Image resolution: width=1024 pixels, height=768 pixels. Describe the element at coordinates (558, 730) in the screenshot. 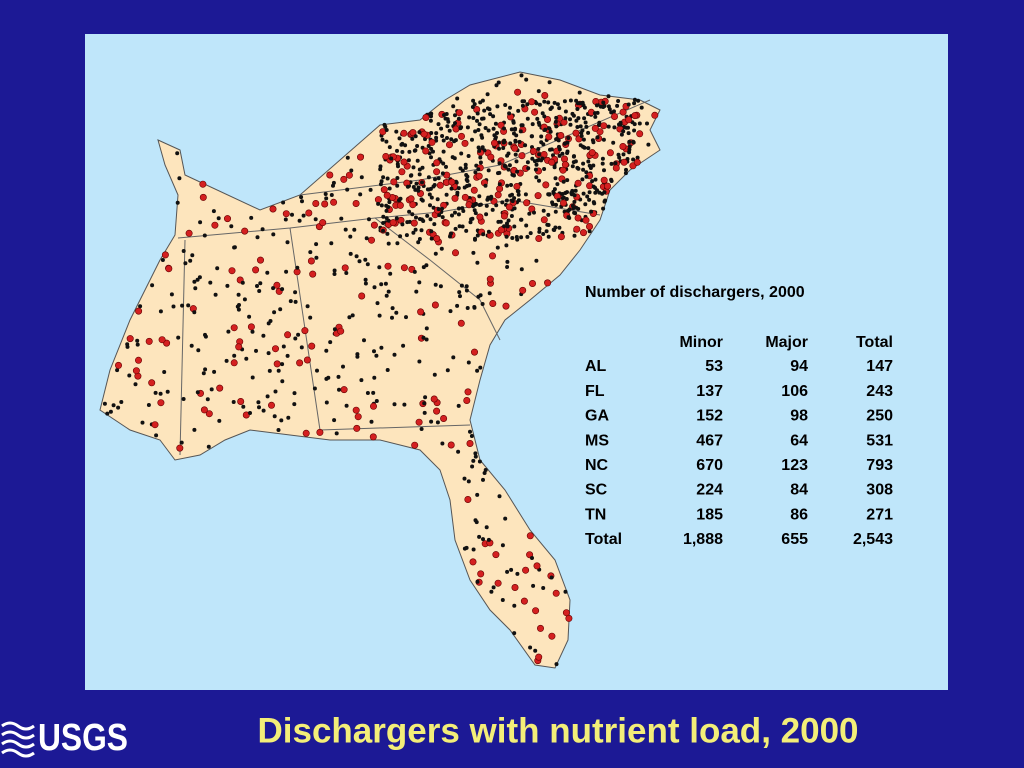

I see `slide-title: Dischargers with nutrient load, 2000` at that location.